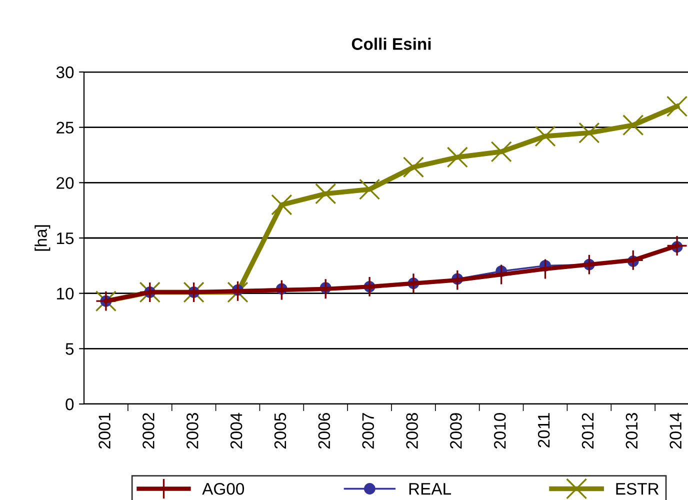 The image size is (688, 500). What do you see at coordinates (65, 128) in the screenshot?
I see `y-tick-label: 25` at bounding box center [65, 128].